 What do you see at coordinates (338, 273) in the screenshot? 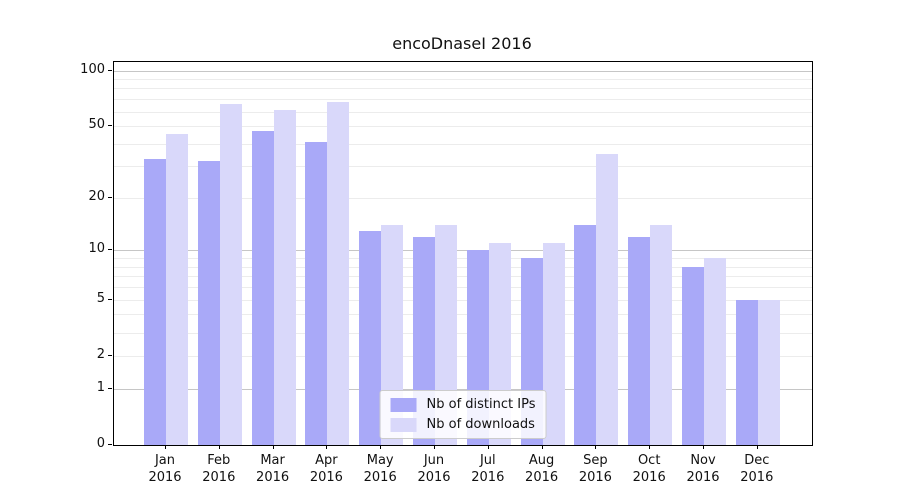
I see `bar-nb-of-downloads-apr-2016` at bounding box center [338, 273].